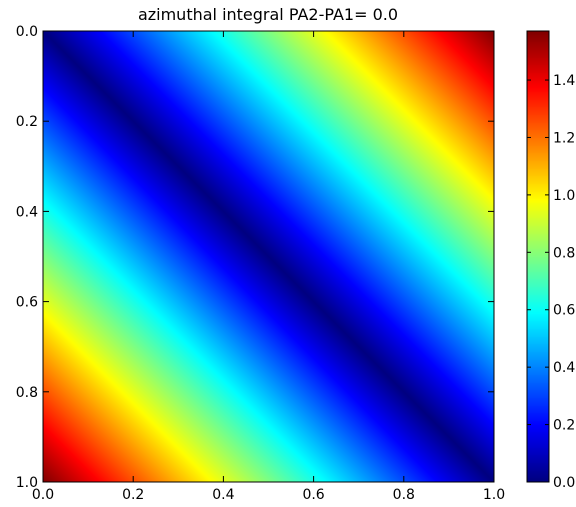  I want to click on y-tick-label: 1.0, so click(27, 483).